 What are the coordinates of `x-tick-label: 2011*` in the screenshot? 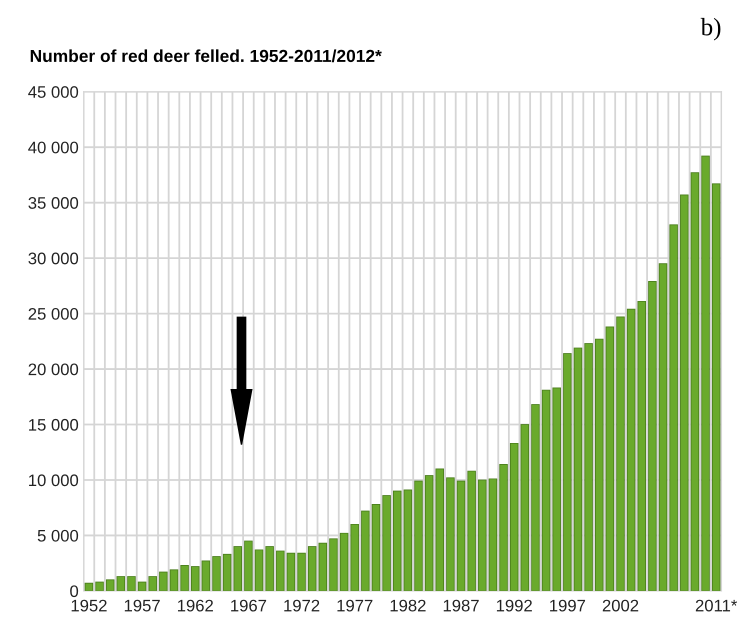 It's located at (717, 606).